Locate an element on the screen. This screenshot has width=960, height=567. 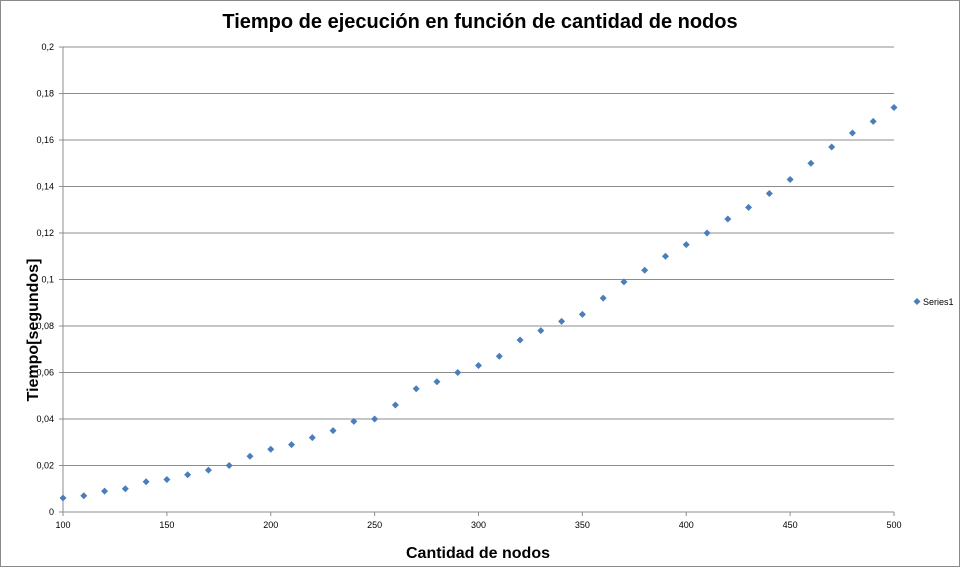
x-tick-label: 400 is located at coordinates (686, 525).